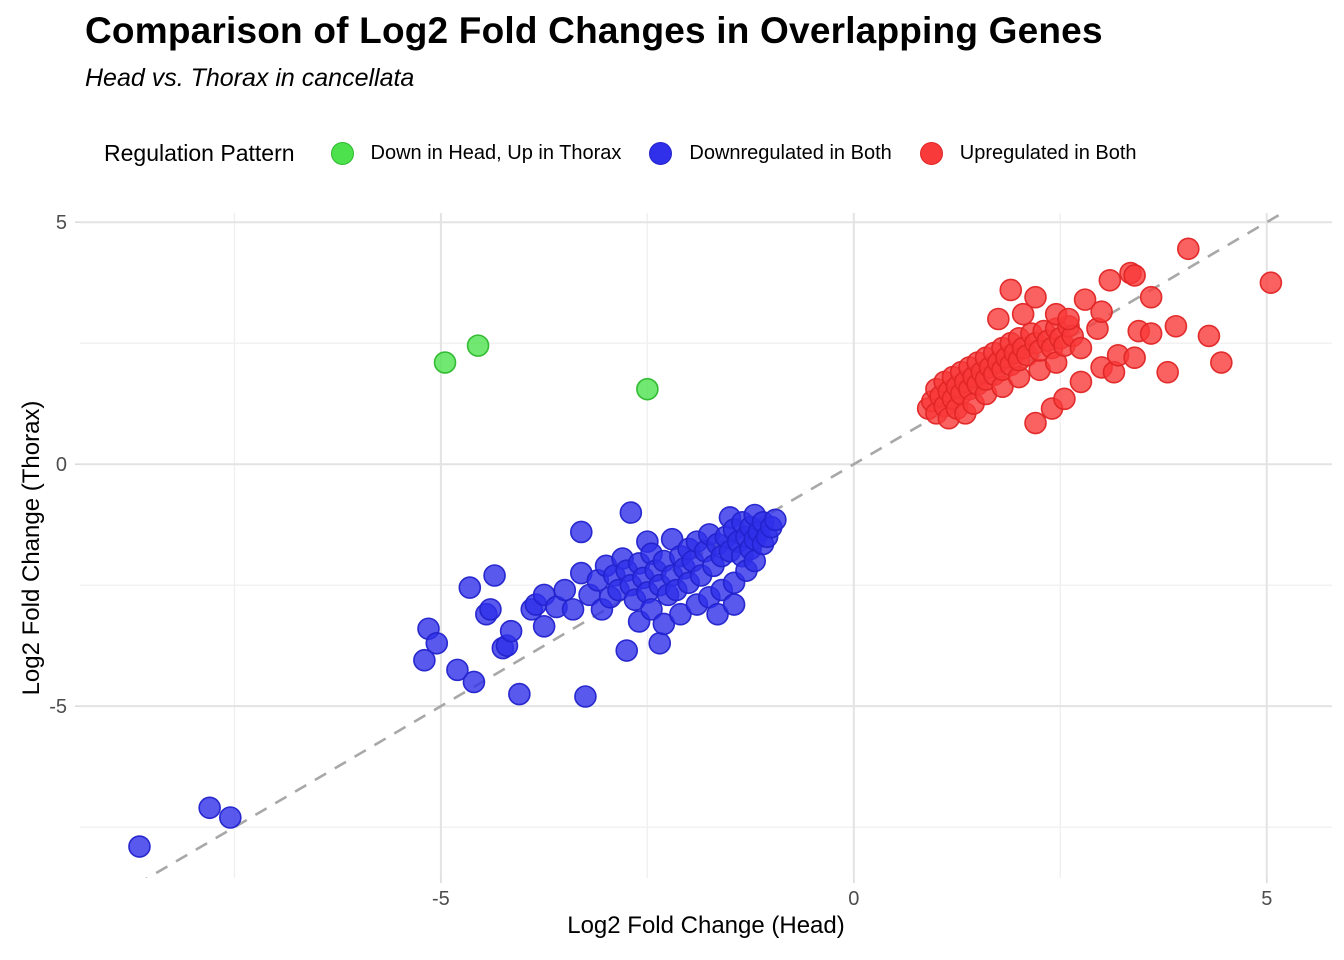  Describe the element at coordinates (853, 899) in the screenshot. I see `x-tick-label: 0` at that location.